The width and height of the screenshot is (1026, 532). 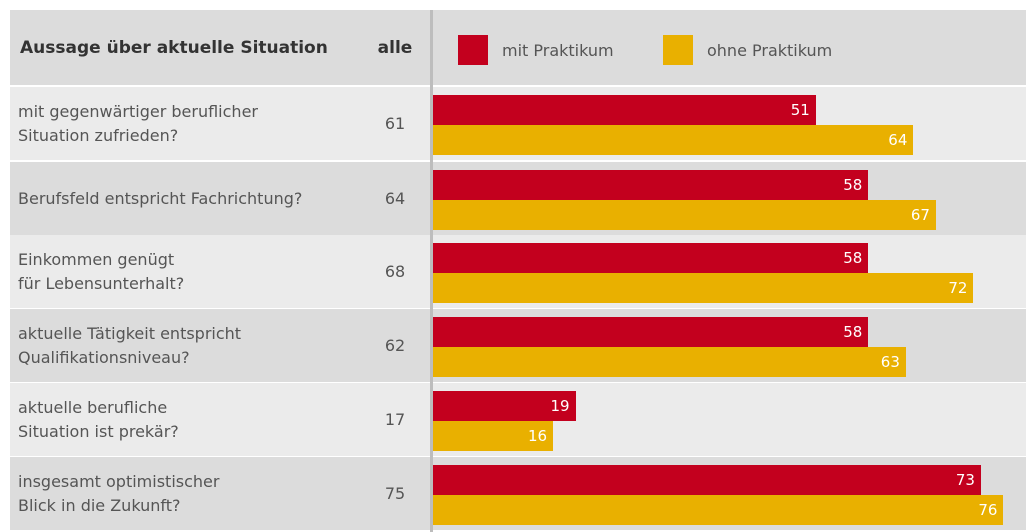 What do you see at coordinates (431, 271) in the screenshot?
I see `divider` at bounding box center [431, 271].